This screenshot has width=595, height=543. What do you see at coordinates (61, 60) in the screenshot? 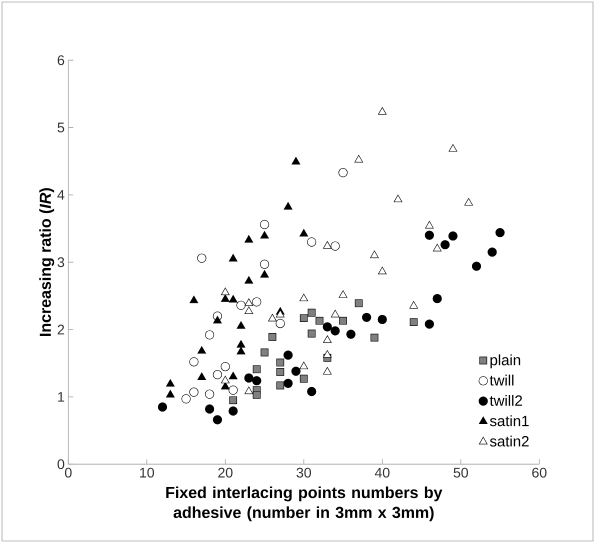
I see `y-tick-label: 6` at bounding box center [61, 60].